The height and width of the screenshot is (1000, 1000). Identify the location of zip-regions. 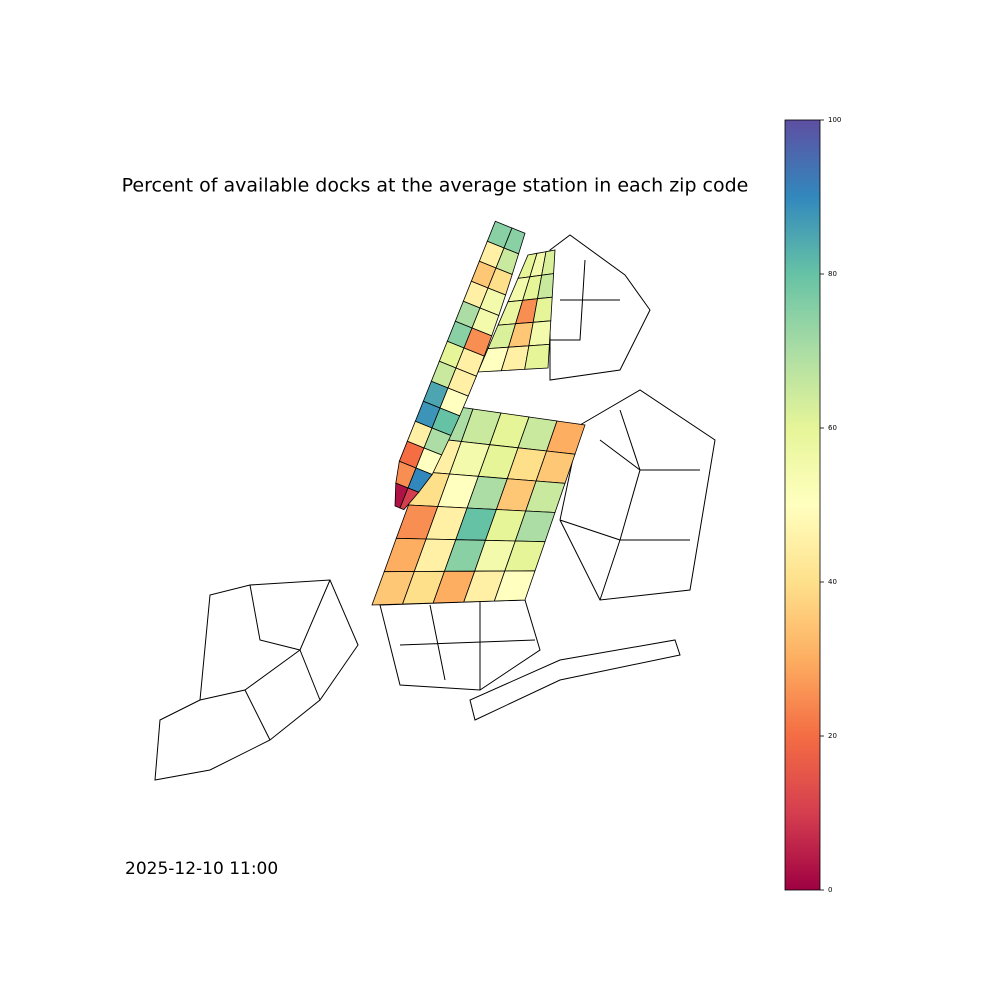
(478, 413).